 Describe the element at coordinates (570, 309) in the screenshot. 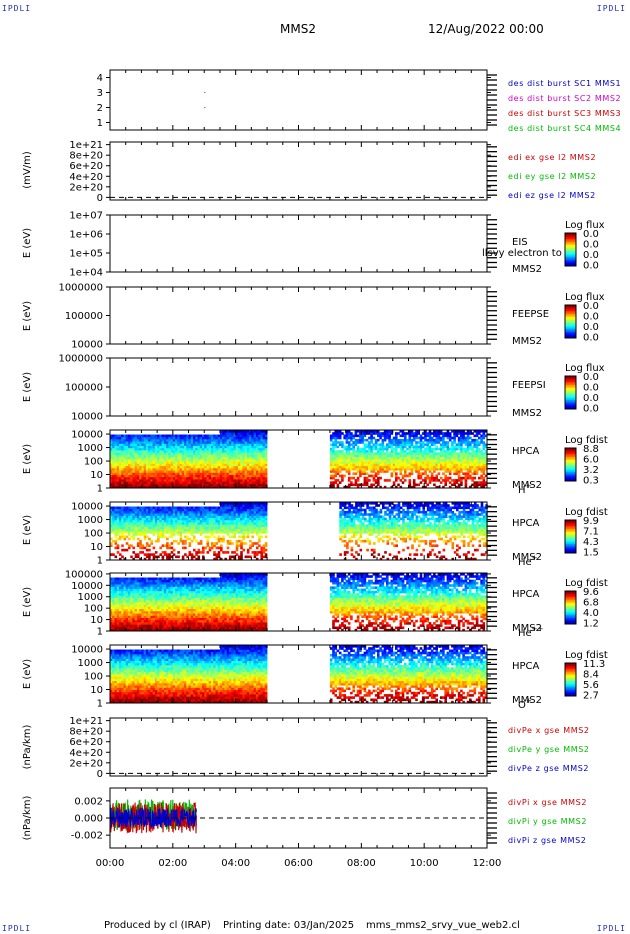

I see `feepse-colorbar-swatch` at that location.